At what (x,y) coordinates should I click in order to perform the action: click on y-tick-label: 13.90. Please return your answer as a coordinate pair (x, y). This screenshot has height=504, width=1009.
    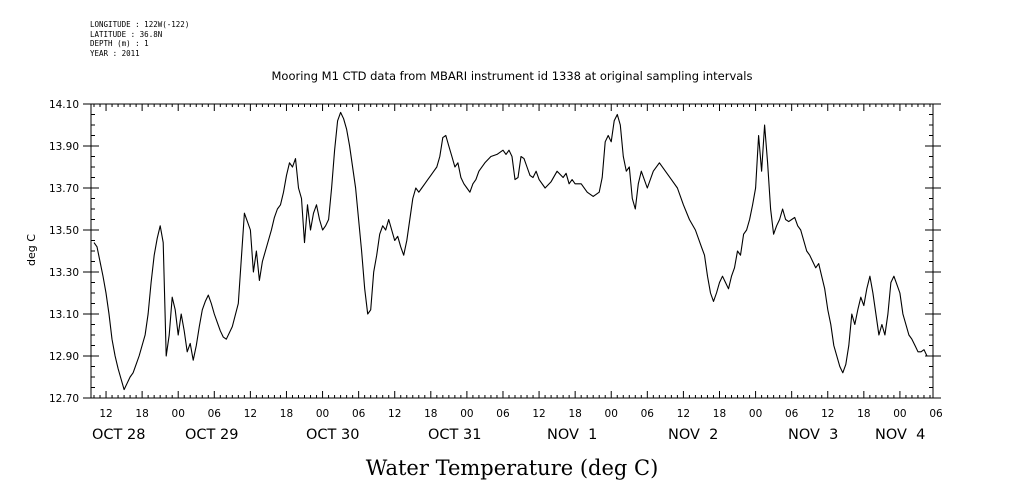
    Looking at the image, I should click on (64, 147).